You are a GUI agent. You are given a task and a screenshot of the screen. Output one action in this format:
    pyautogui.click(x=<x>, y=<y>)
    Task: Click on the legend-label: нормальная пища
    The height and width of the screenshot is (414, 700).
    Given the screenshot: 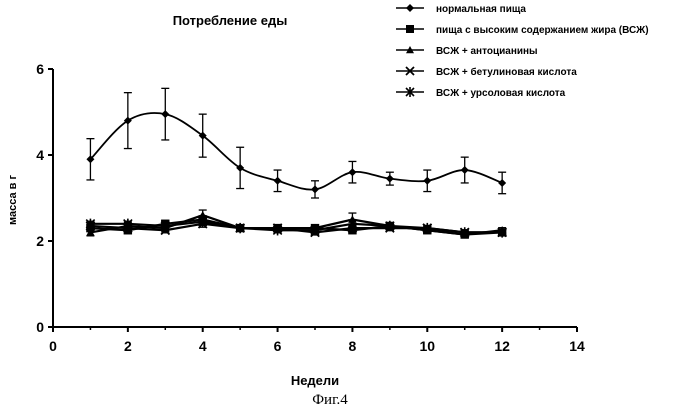 What is the action you would take?
    pyautogui.click(x=481, y=9)
    